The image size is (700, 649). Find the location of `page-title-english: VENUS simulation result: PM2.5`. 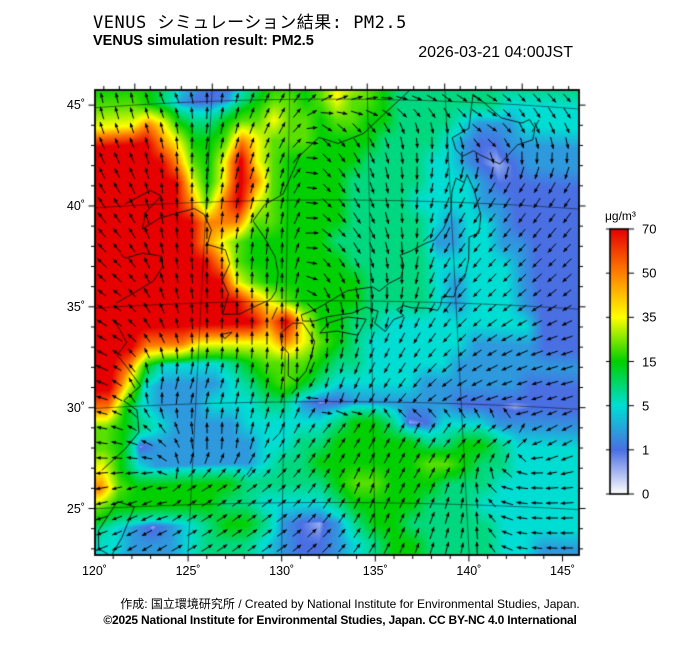

page-title-english: VENUS simulation result: PM2.5 is located at coordinates (203, 41).